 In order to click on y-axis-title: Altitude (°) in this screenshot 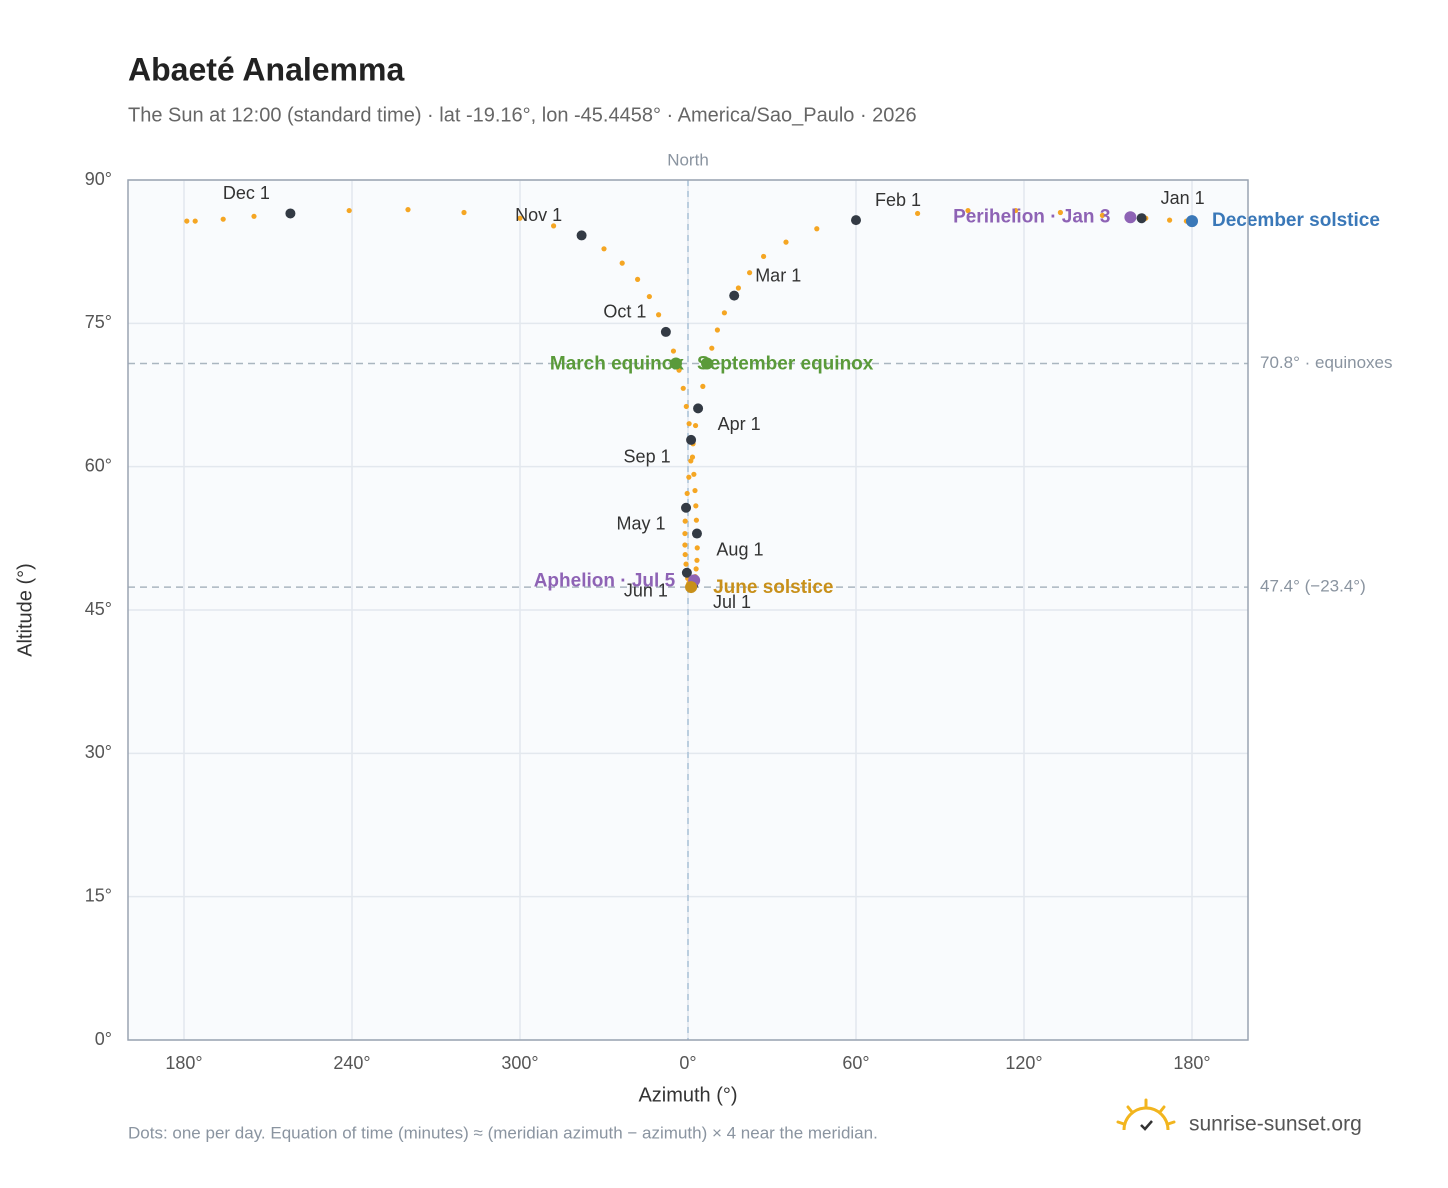, I will do `click(25, 610)`.